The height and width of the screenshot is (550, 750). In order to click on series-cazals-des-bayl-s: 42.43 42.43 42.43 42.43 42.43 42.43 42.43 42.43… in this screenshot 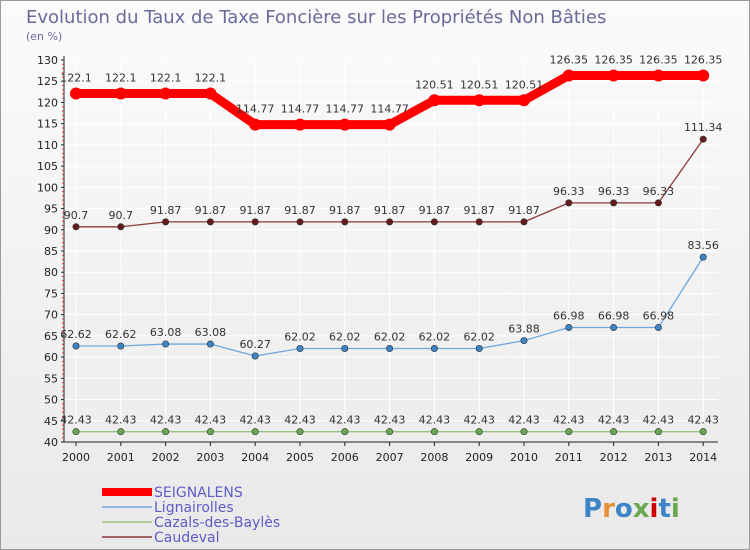, I will do `click(389, 425)`.